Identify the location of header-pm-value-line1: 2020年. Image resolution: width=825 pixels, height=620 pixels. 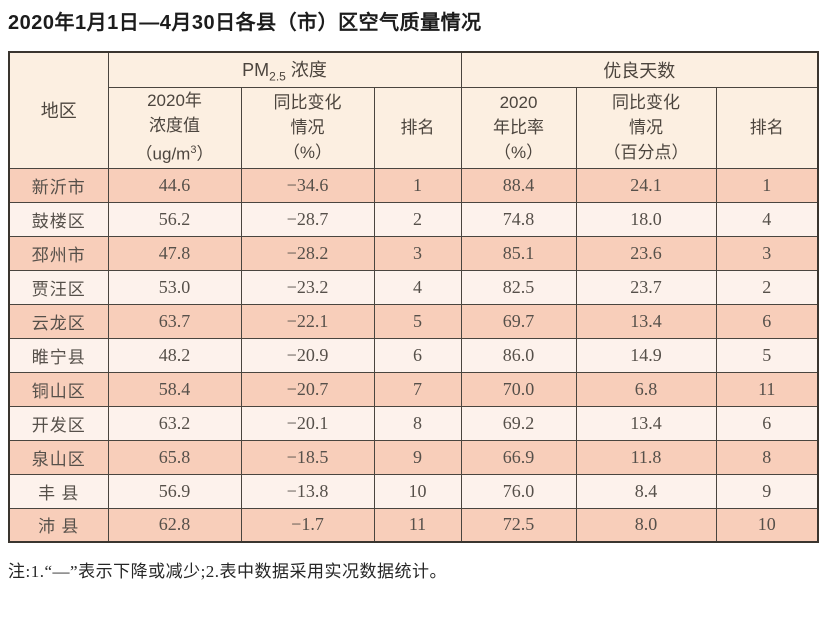
(174, 101).